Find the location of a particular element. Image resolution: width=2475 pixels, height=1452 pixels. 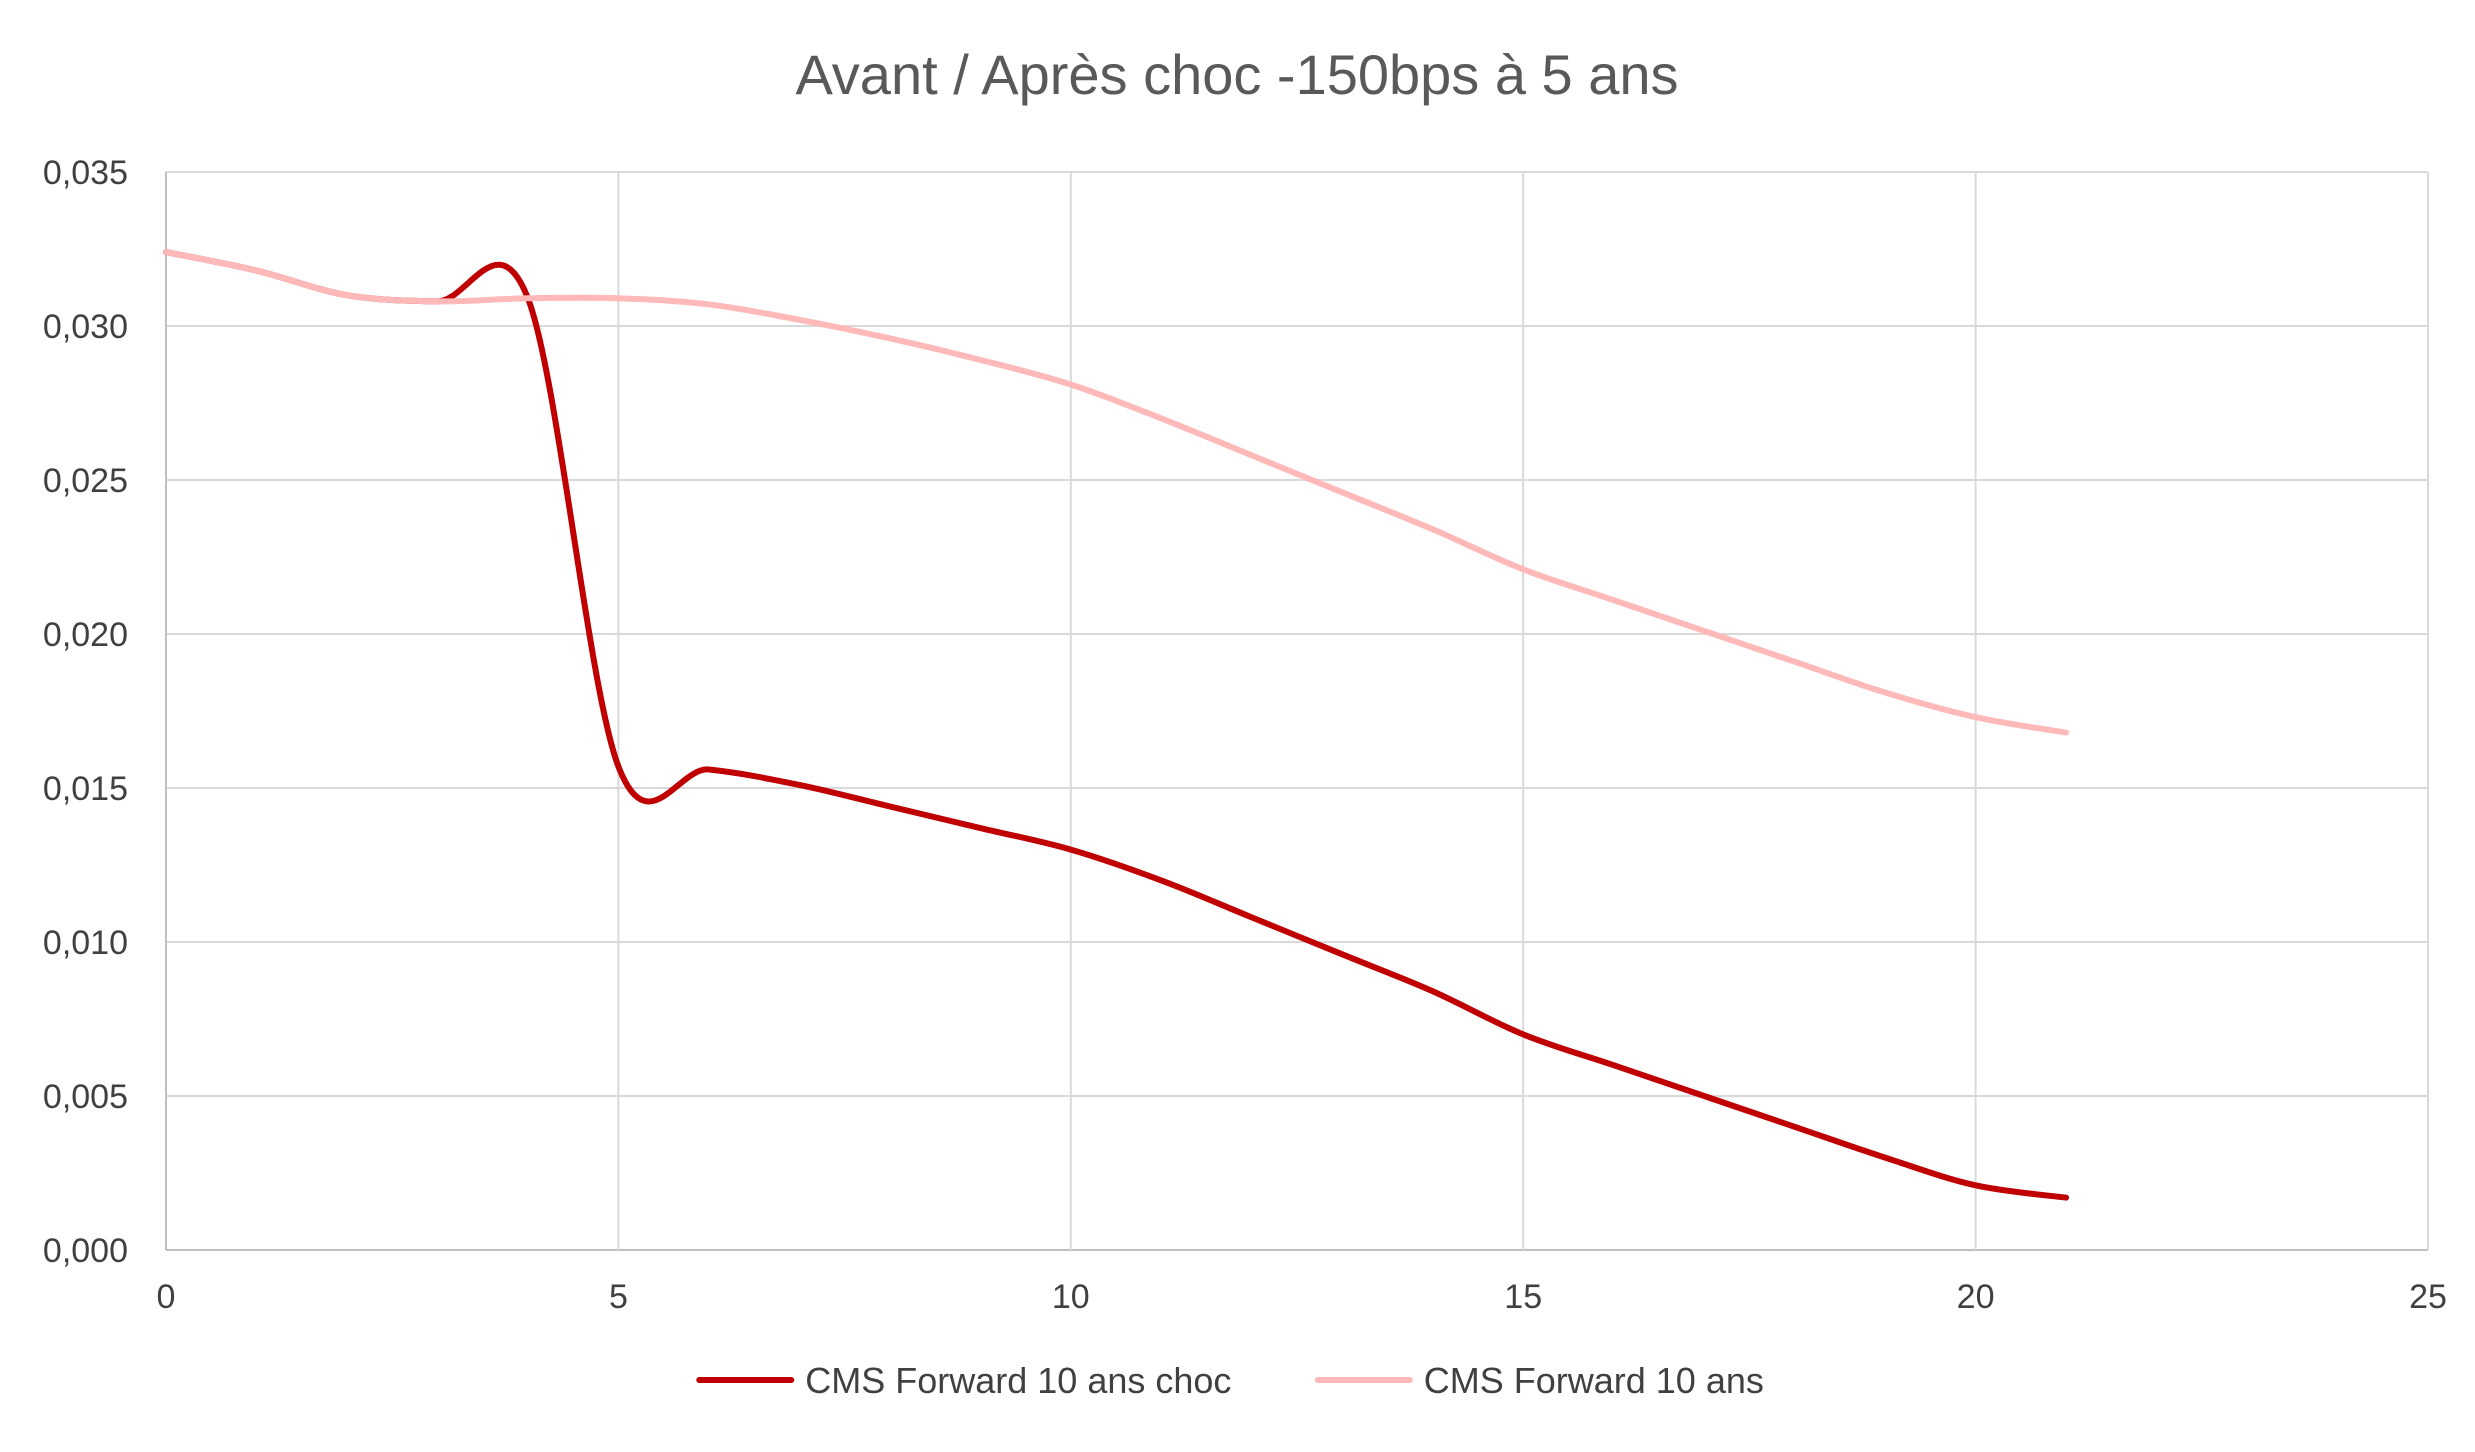

legend-label: CMS Forward 10 ans is located at coordinates (1594, 1380).